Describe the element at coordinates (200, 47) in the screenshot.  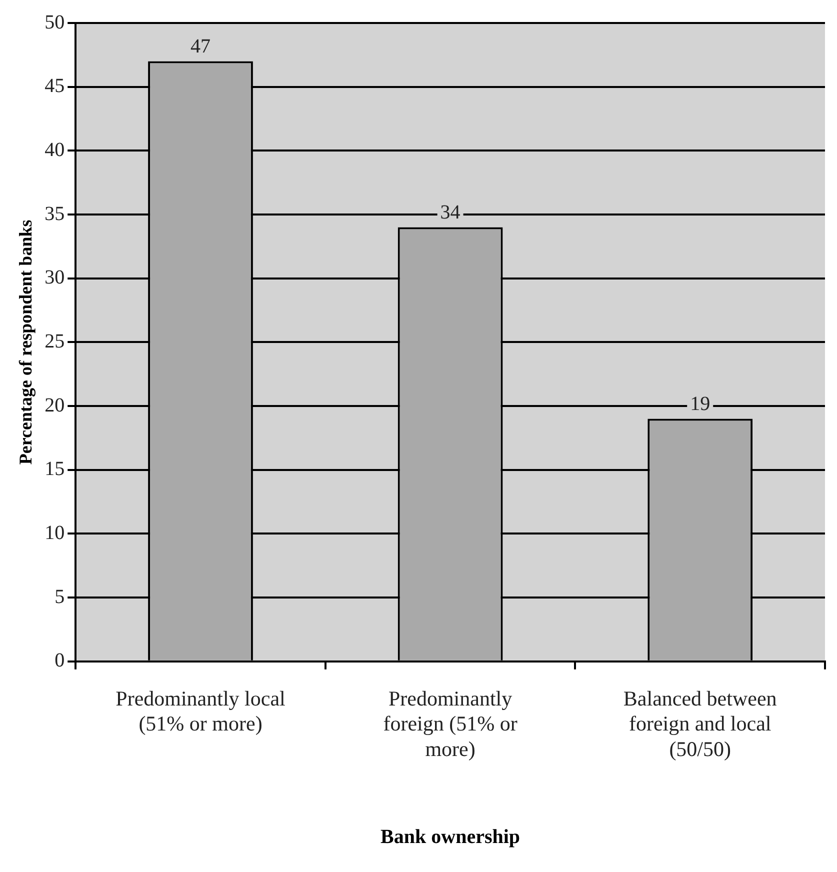
I see `data-label: 47` at that location.